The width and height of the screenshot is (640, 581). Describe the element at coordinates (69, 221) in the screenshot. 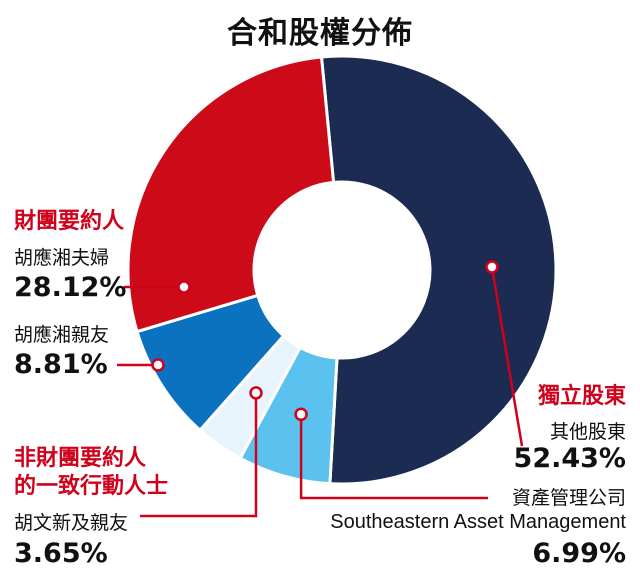

I see `group-label-consortium: 財團要約人` at that location.